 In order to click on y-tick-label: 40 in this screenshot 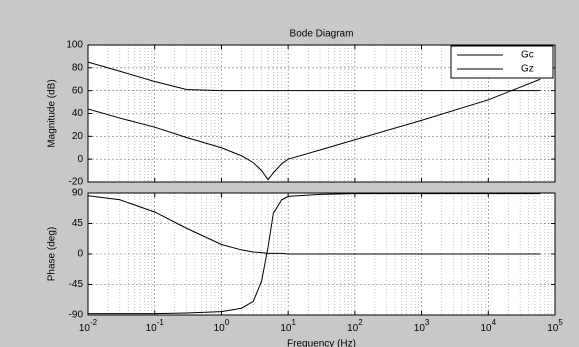, I will do `click(78, 113)`.